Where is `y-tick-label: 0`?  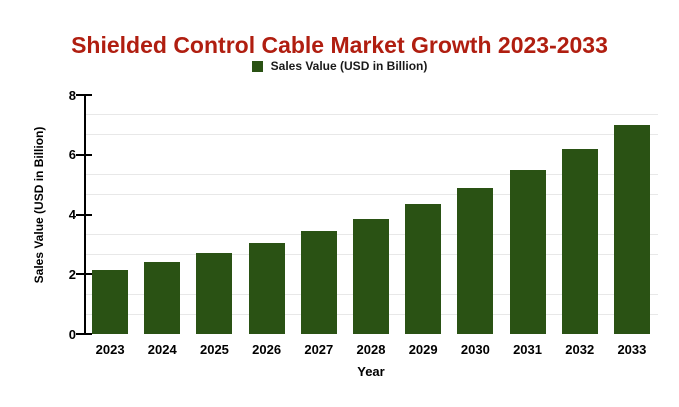 y-tick-label: 0 is located at coordinates (72, 334).